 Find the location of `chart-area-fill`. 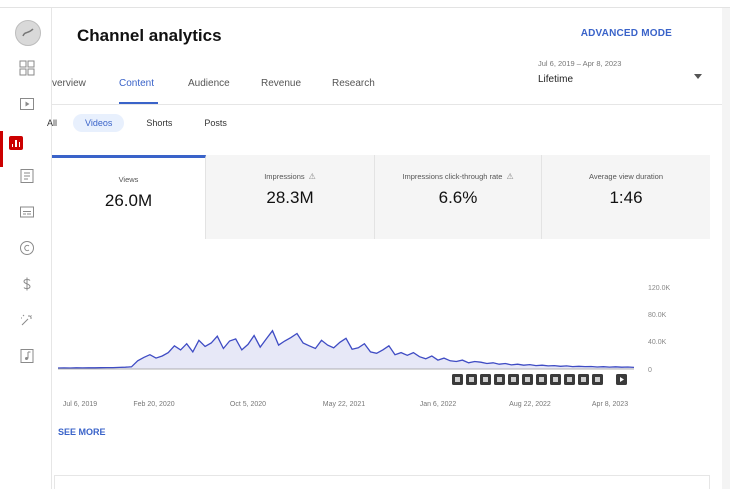

chart-area-fill is located at coordinates (346, 349).